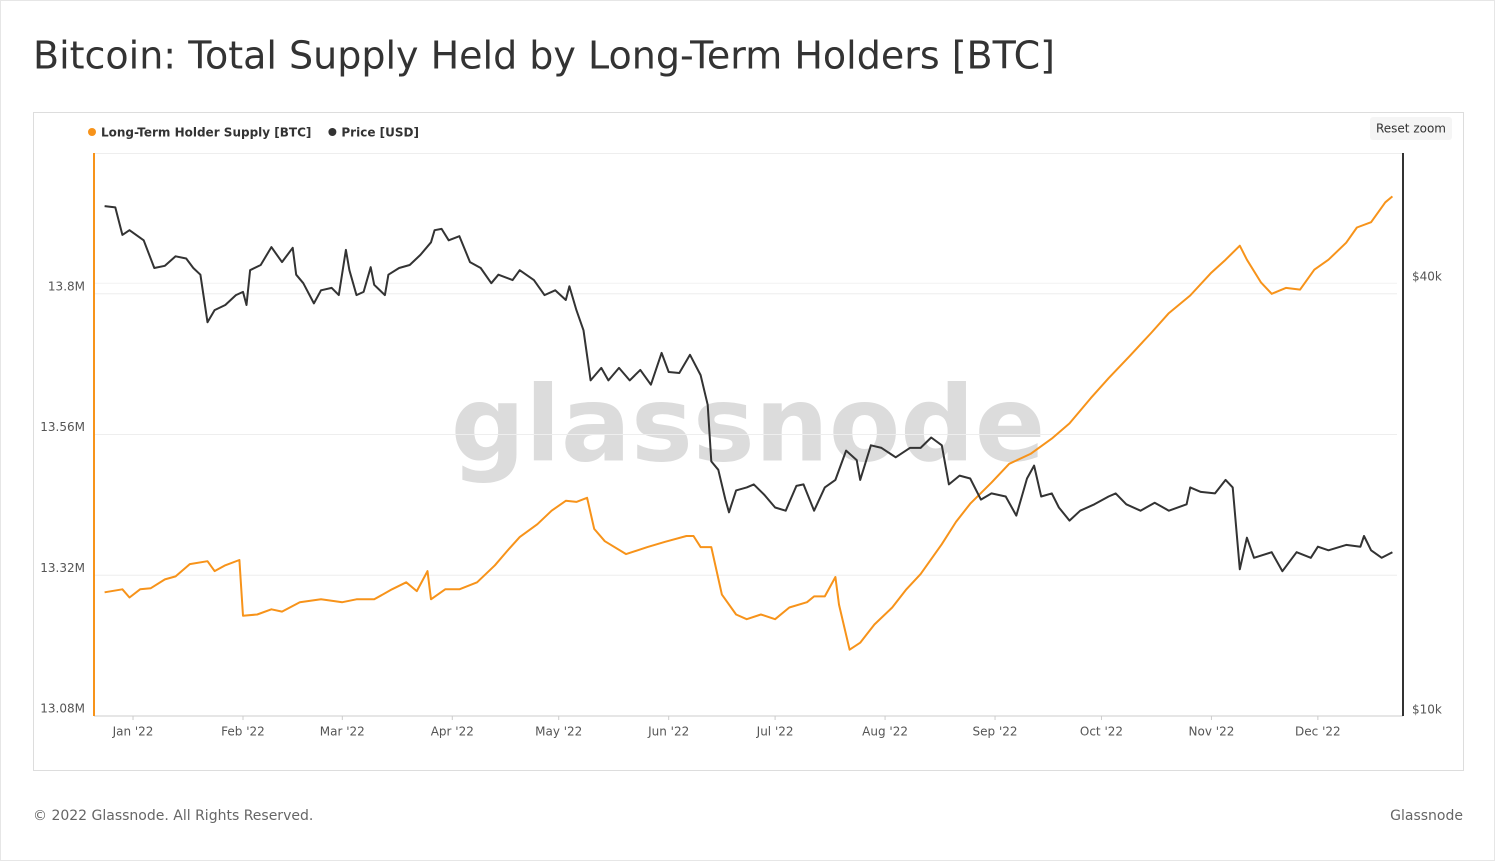  What do you see at coordinates (558, 732) in the screenshot?
I see `x-tick-label: May '22` at bounding box center [558, 732].